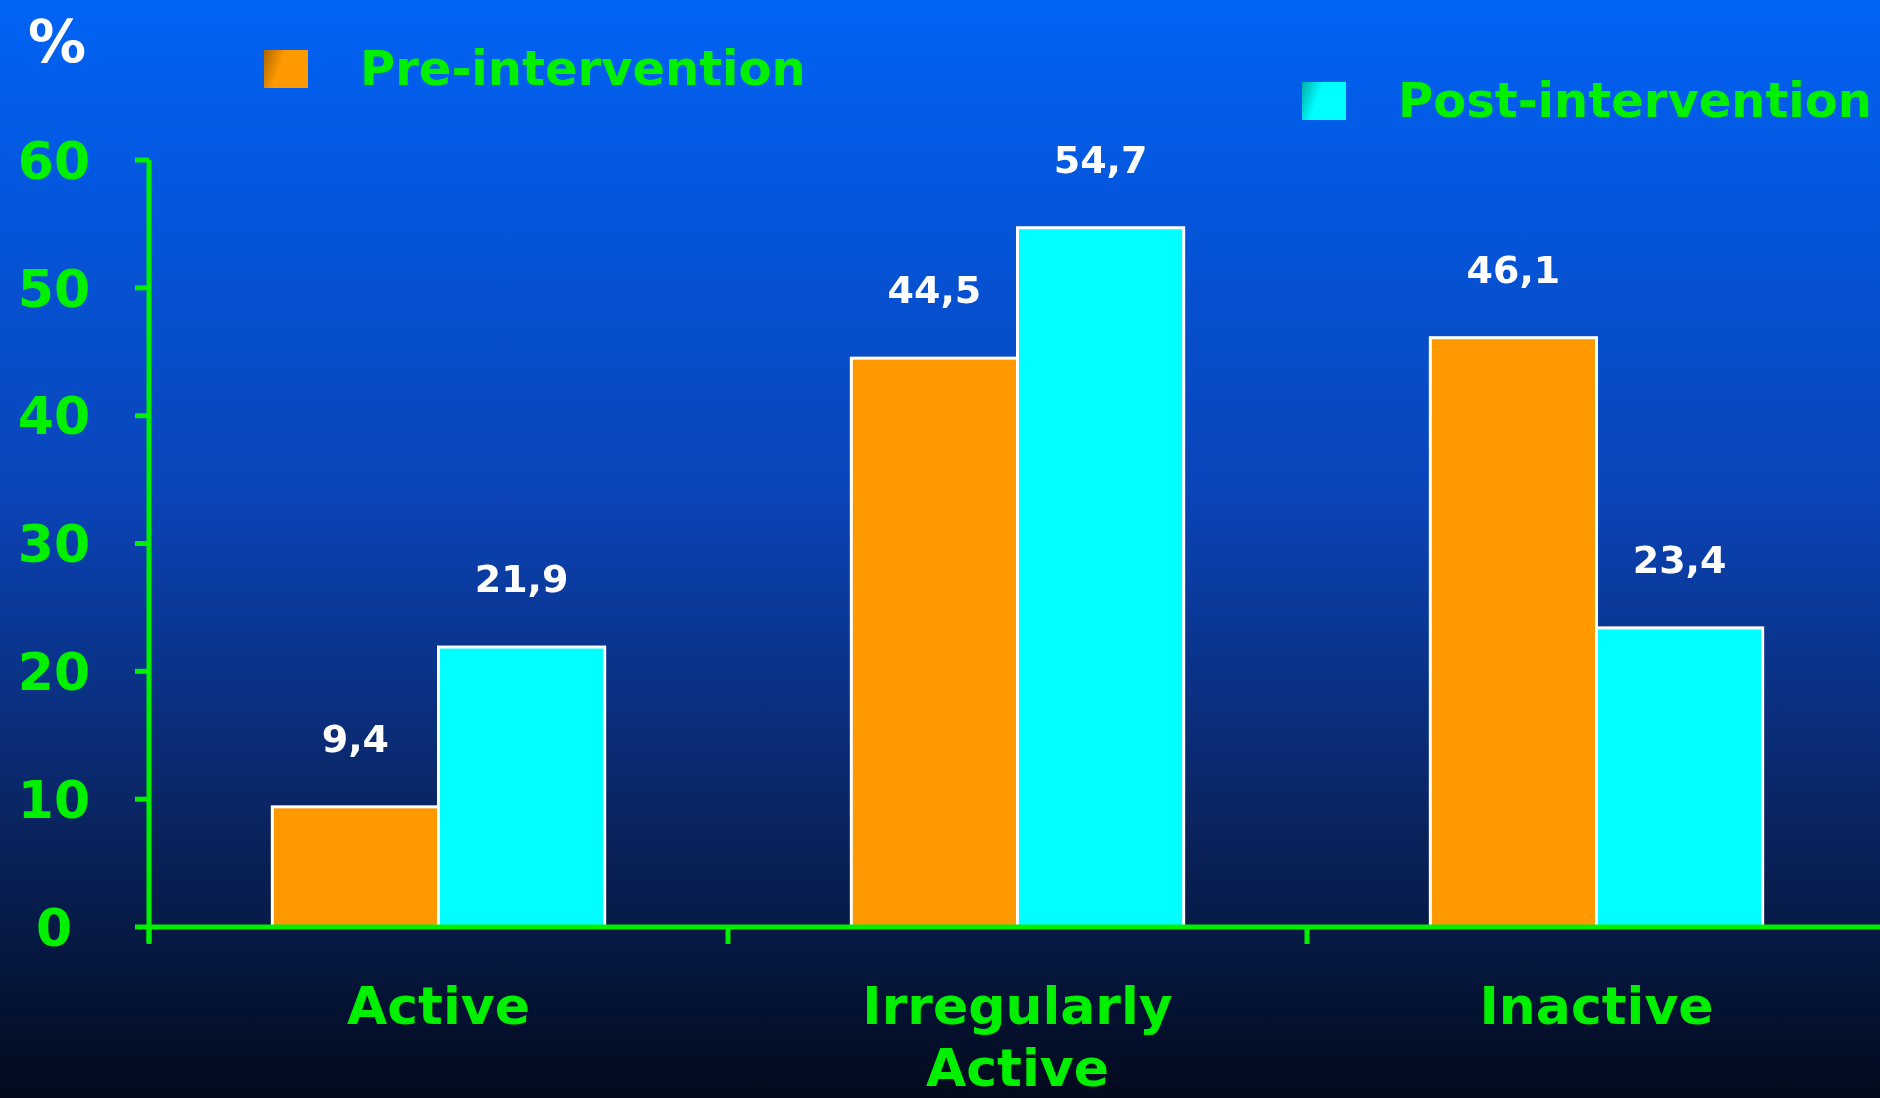 The height and width of the screenshot is (1098, 1880). I want to click on data-label: 9,4, so click(355, 738).